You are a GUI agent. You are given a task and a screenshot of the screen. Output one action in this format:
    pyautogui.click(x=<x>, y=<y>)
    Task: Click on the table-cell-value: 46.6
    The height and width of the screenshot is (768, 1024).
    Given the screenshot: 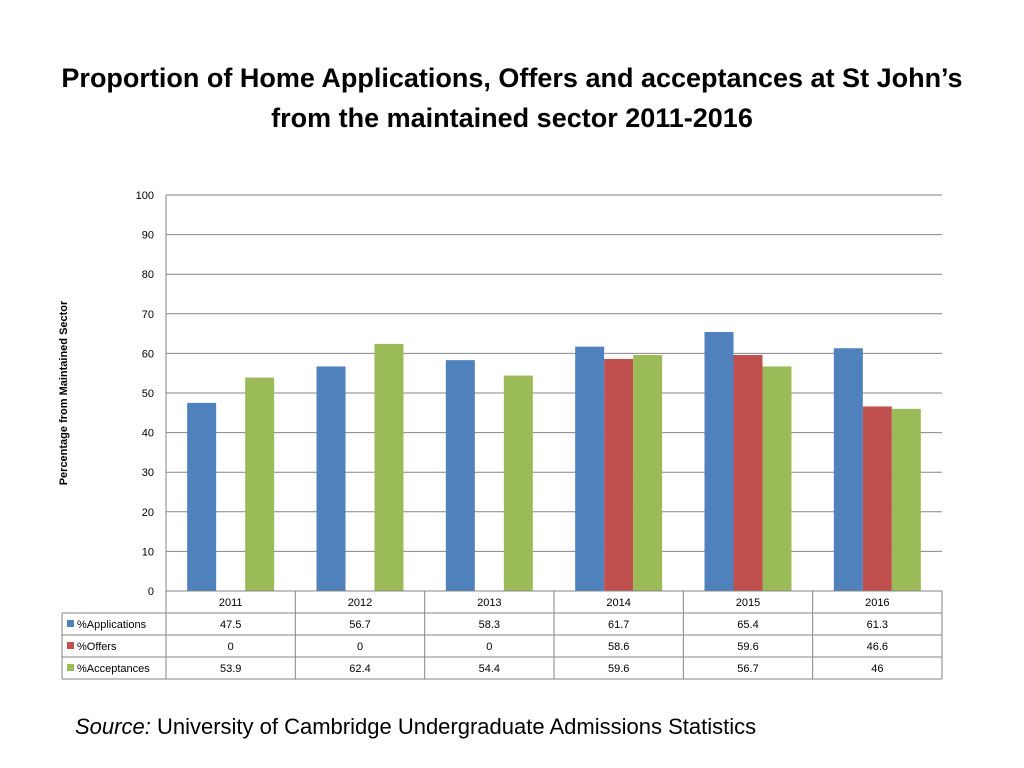 What is the action you would take?
    pyautogui.click(x=877, y=647)
    